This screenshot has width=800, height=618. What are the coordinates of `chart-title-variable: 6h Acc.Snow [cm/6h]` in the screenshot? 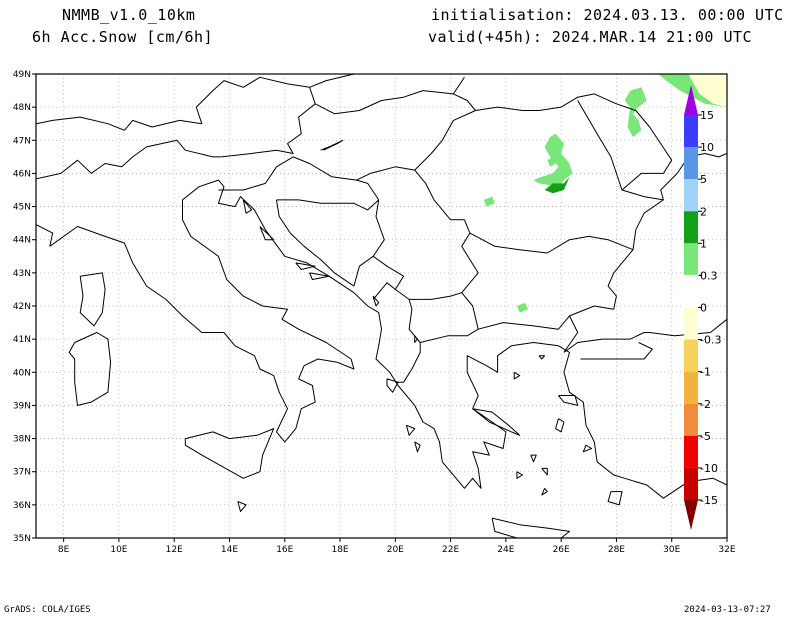 It's located at (123, 37).